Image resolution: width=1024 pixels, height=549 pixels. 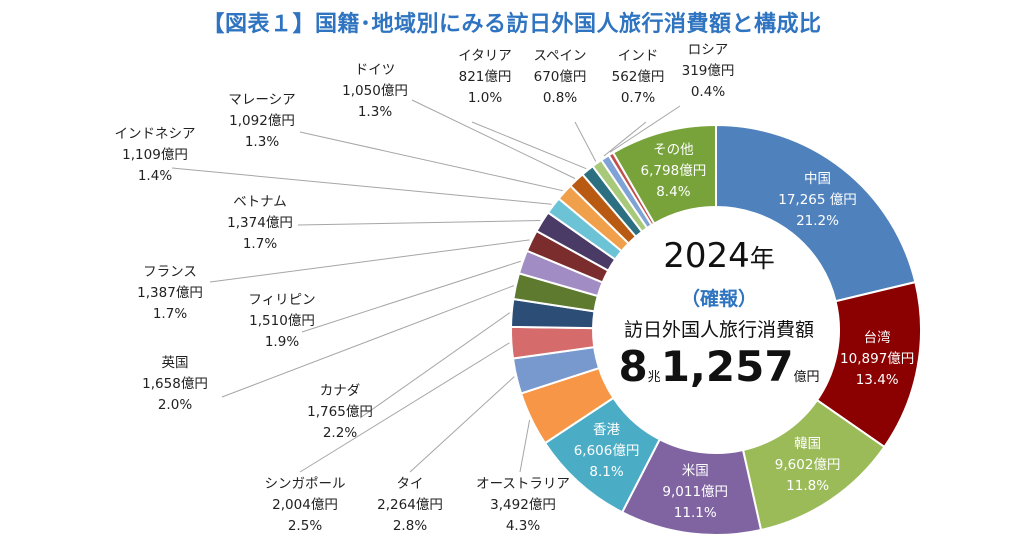 I want to click on label-value: 3,492億円, so click(x=523, y=505).